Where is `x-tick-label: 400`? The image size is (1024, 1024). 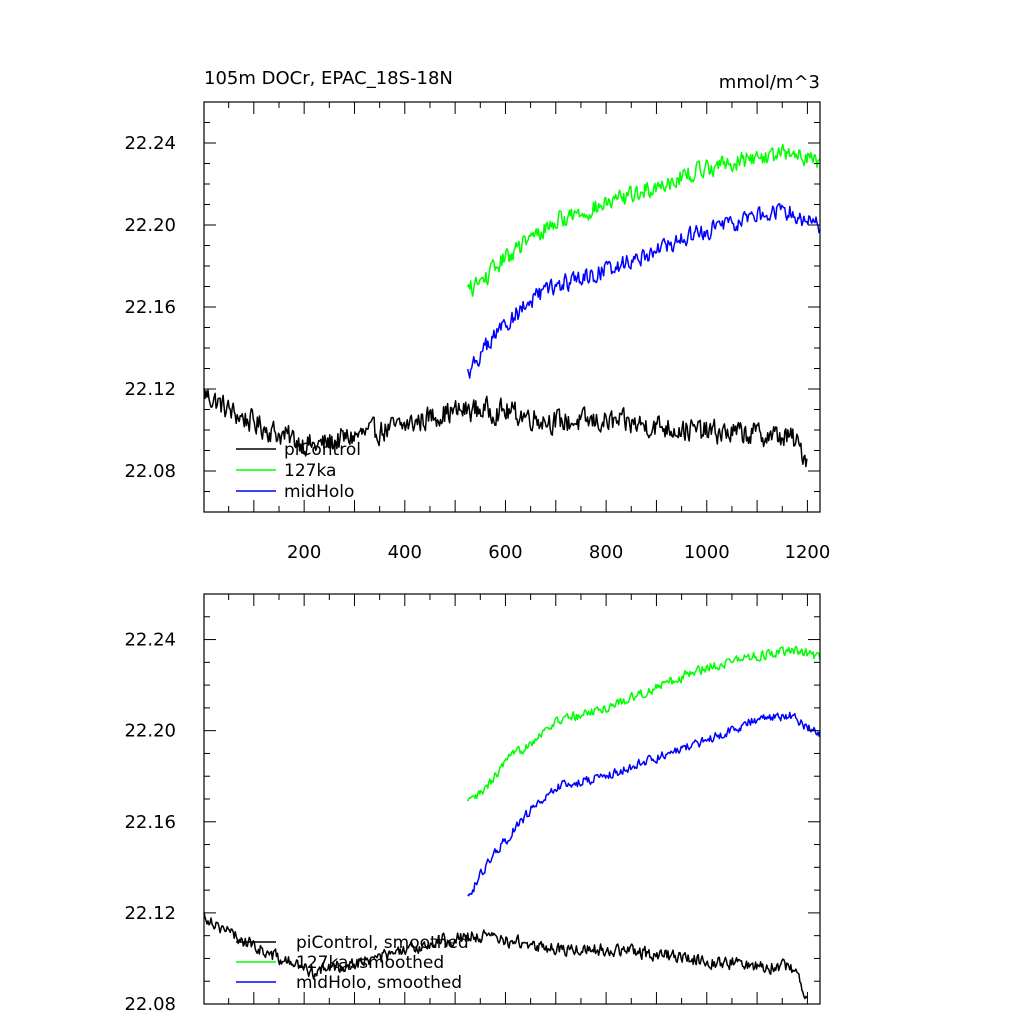
x-tick-label: 400 is located at coordinates (405, 552).